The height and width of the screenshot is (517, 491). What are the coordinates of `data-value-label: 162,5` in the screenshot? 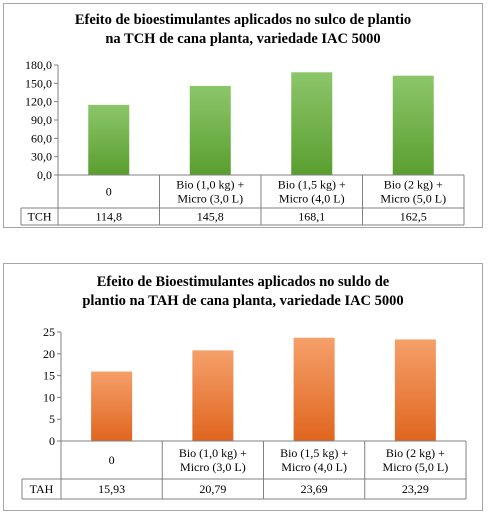 It's located at (413, 217).